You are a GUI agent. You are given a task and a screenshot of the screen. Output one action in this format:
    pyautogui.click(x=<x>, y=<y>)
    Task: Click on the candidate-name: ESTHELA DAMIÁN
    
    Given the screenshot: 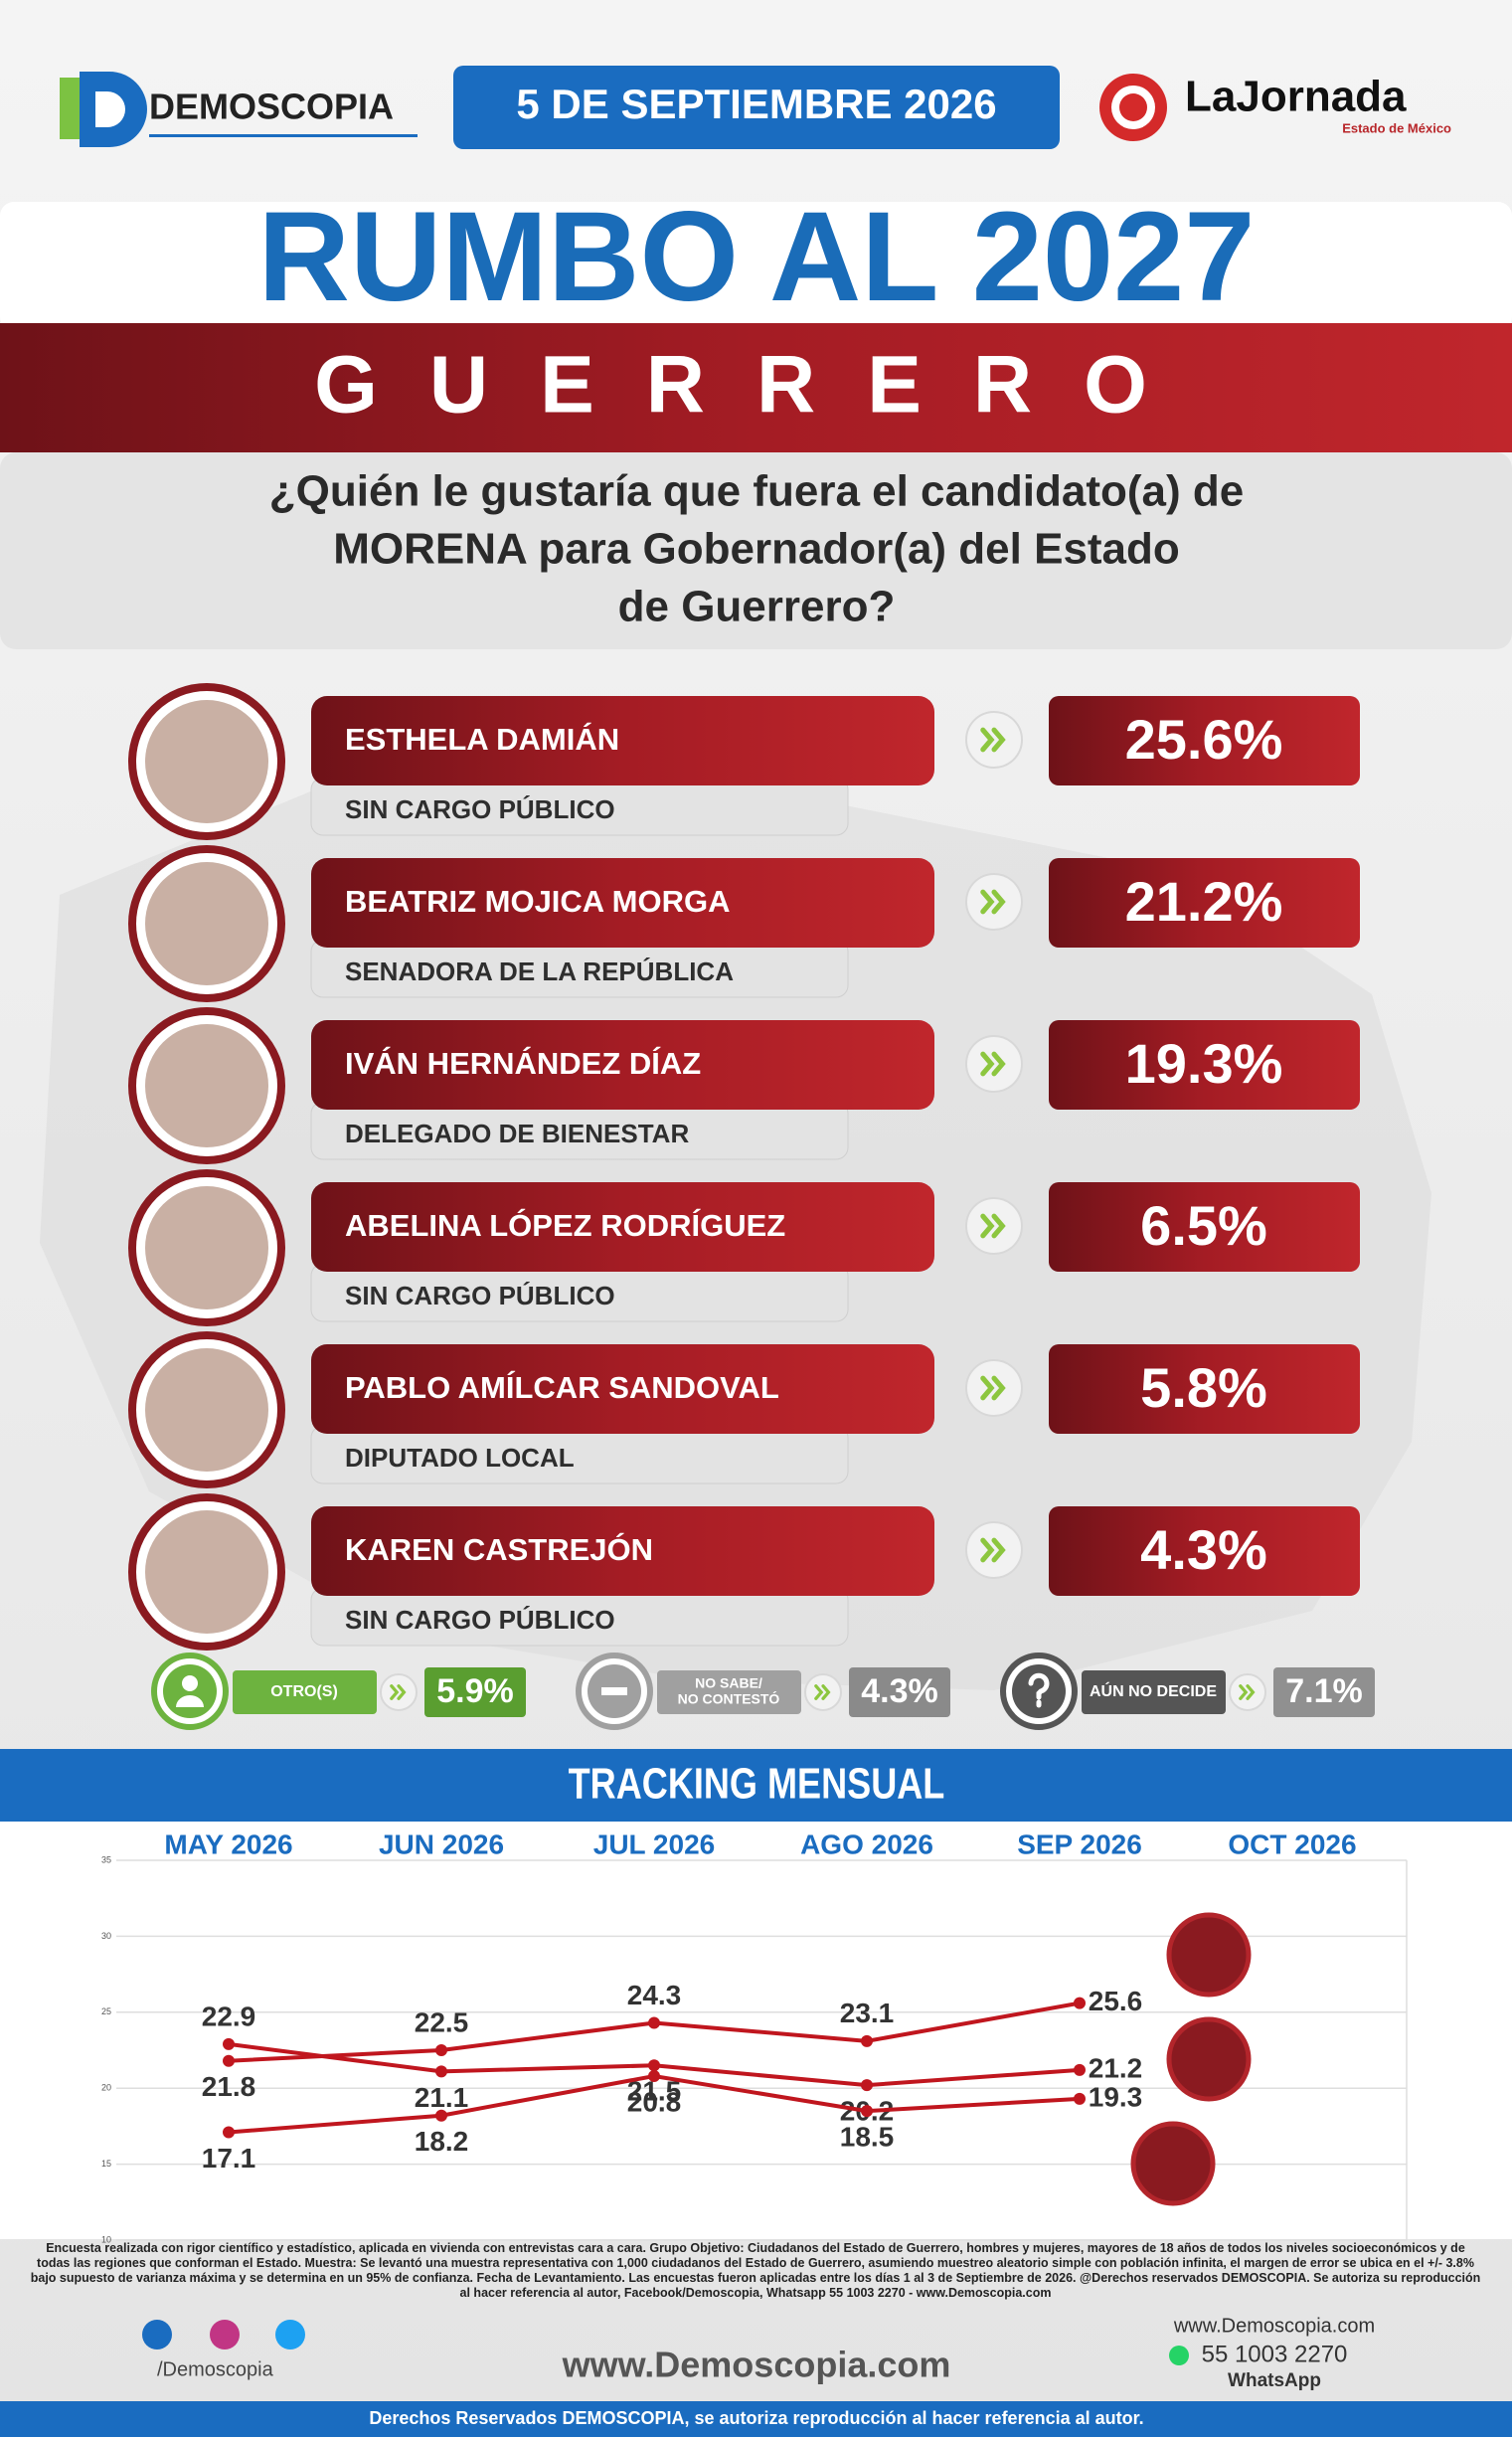 What is the action you would take?
    pyautogui.click(x=482, y=739)
    